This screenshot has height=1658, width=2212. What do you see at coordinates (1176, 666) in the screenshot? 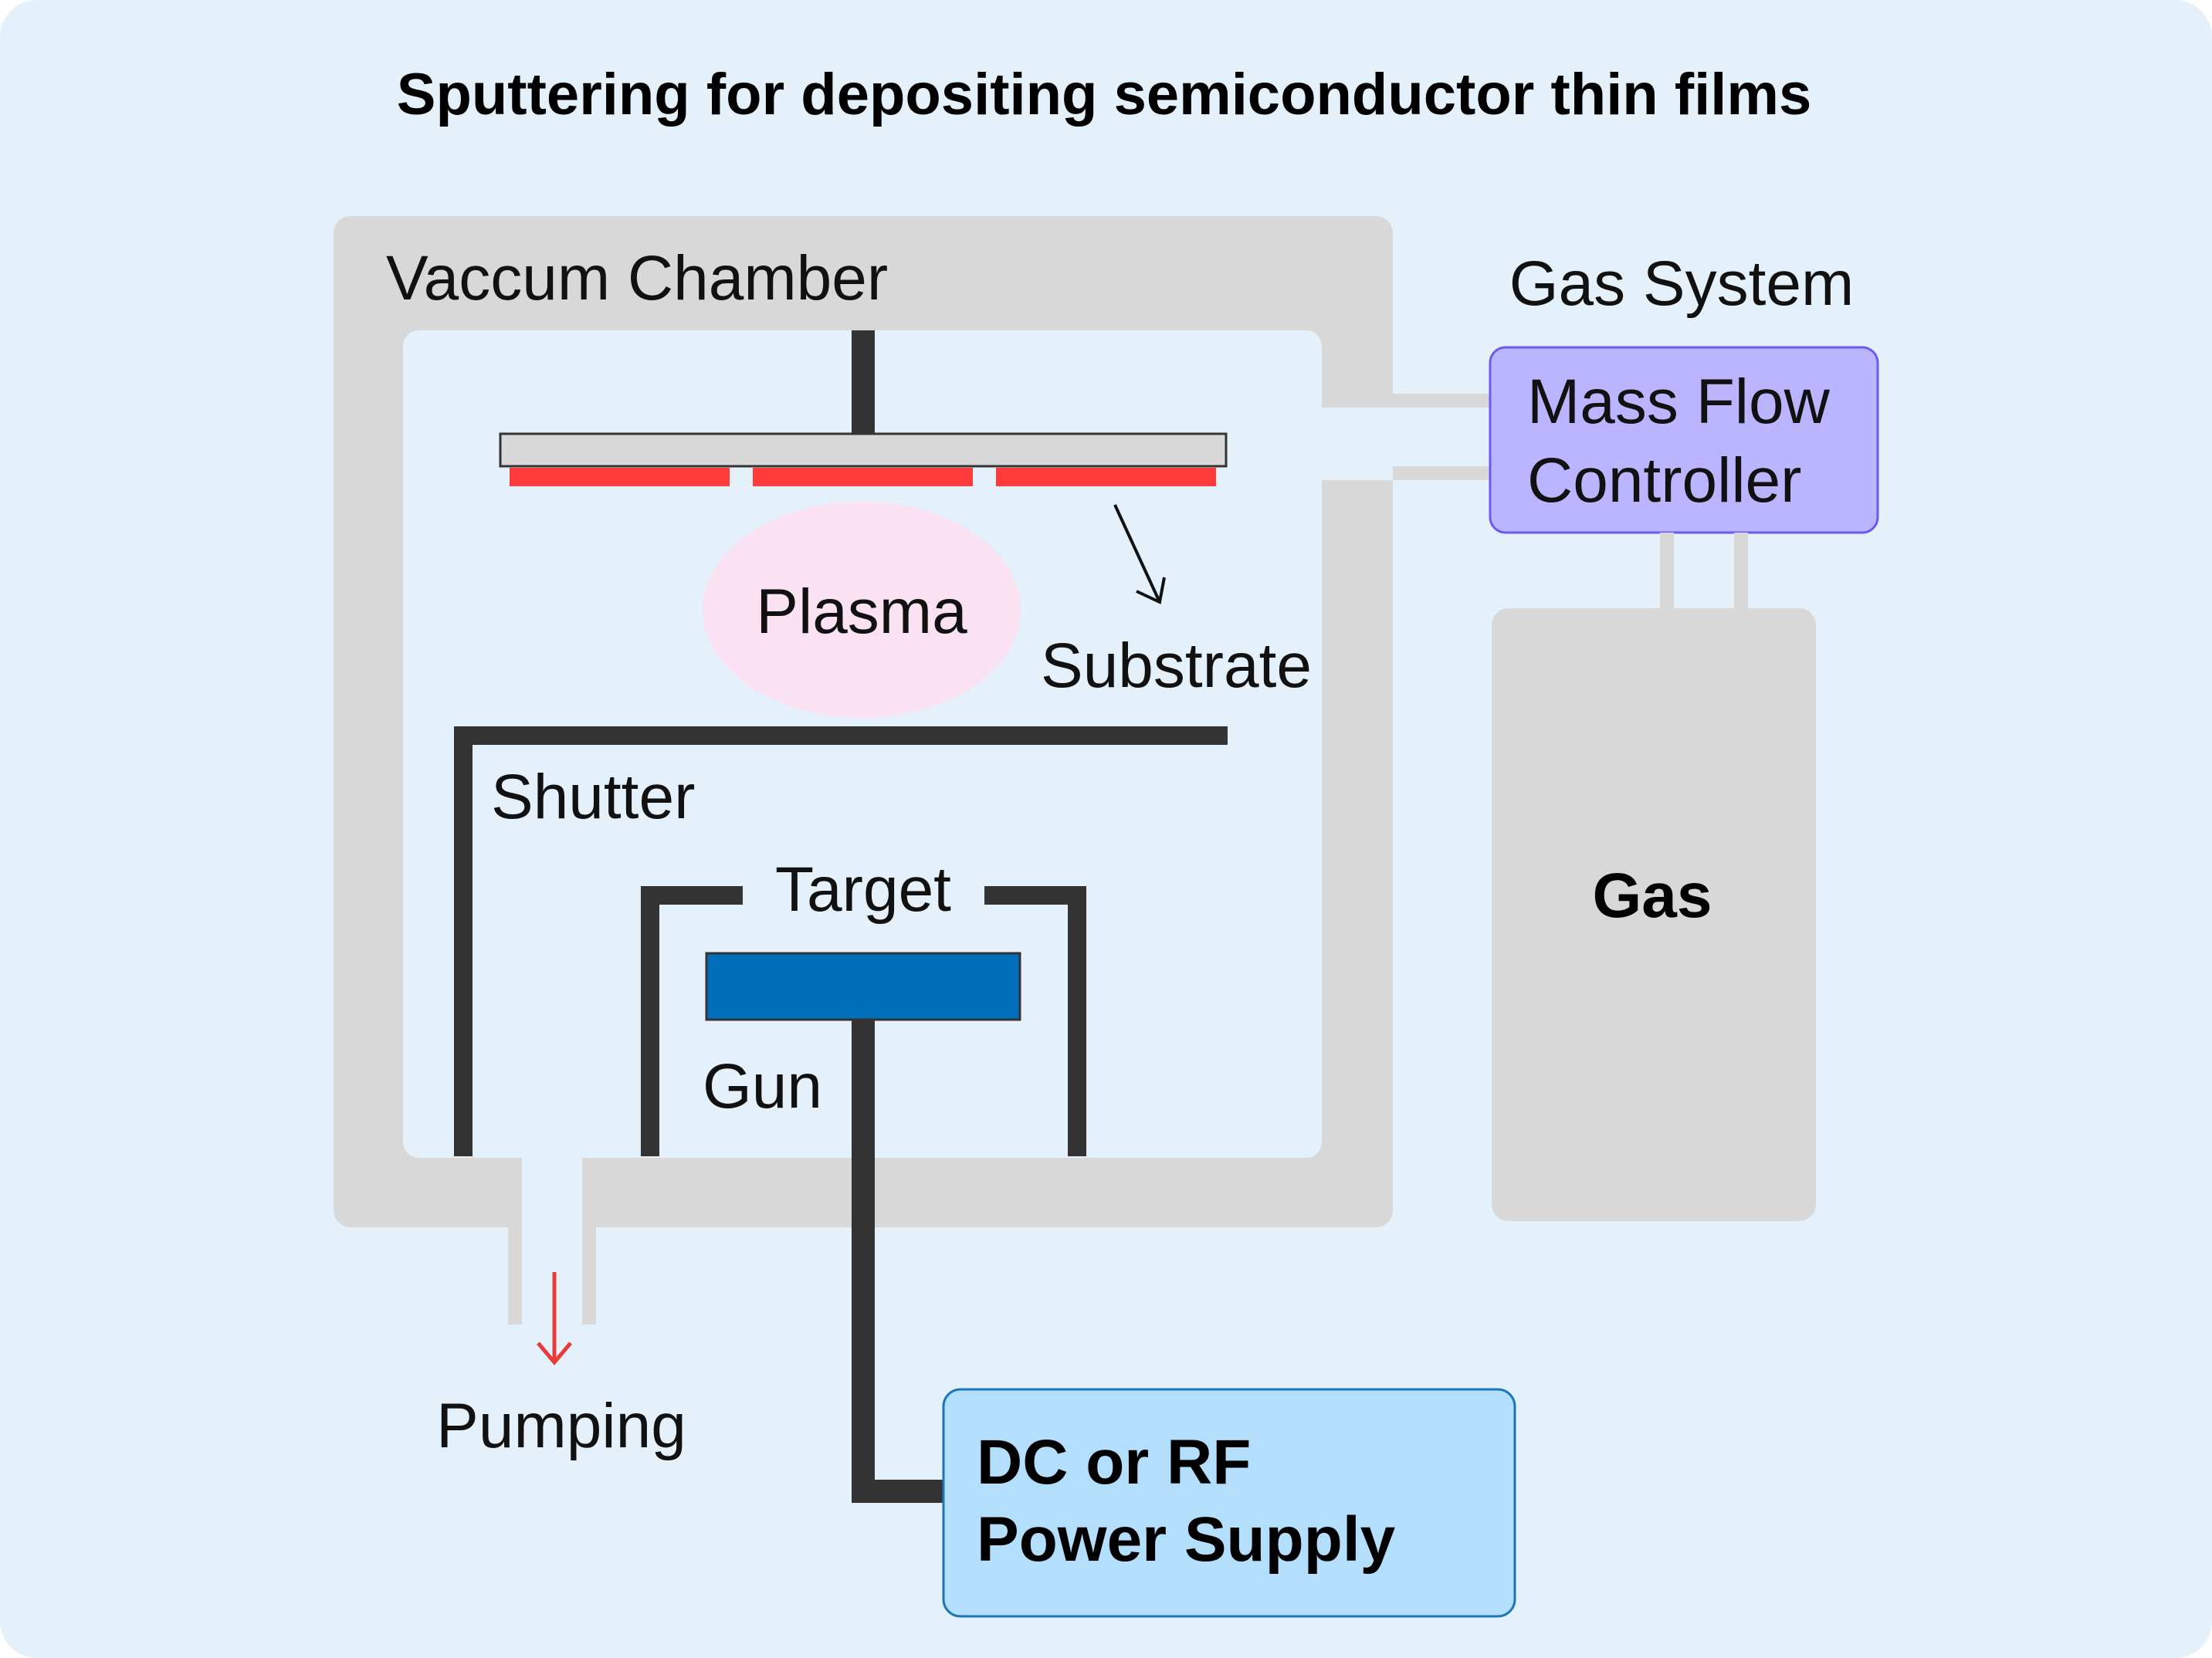
I see `substrate-label: Substrate` at bounding box center [1176, 666].